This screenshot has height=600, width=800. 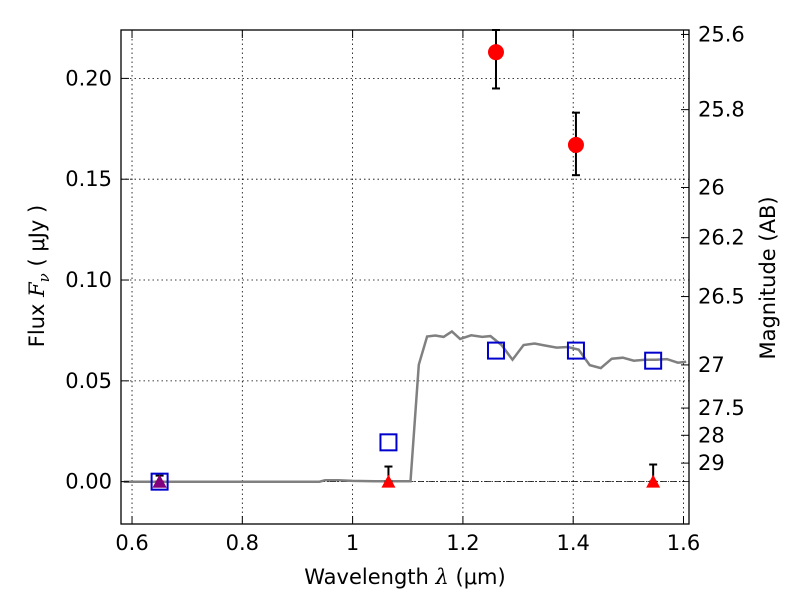 What do you see at coordinates (768, 277) in the screenshot?
I see `y2-axis-label: Magnitude (AB)` at bounding box center [768, 277].